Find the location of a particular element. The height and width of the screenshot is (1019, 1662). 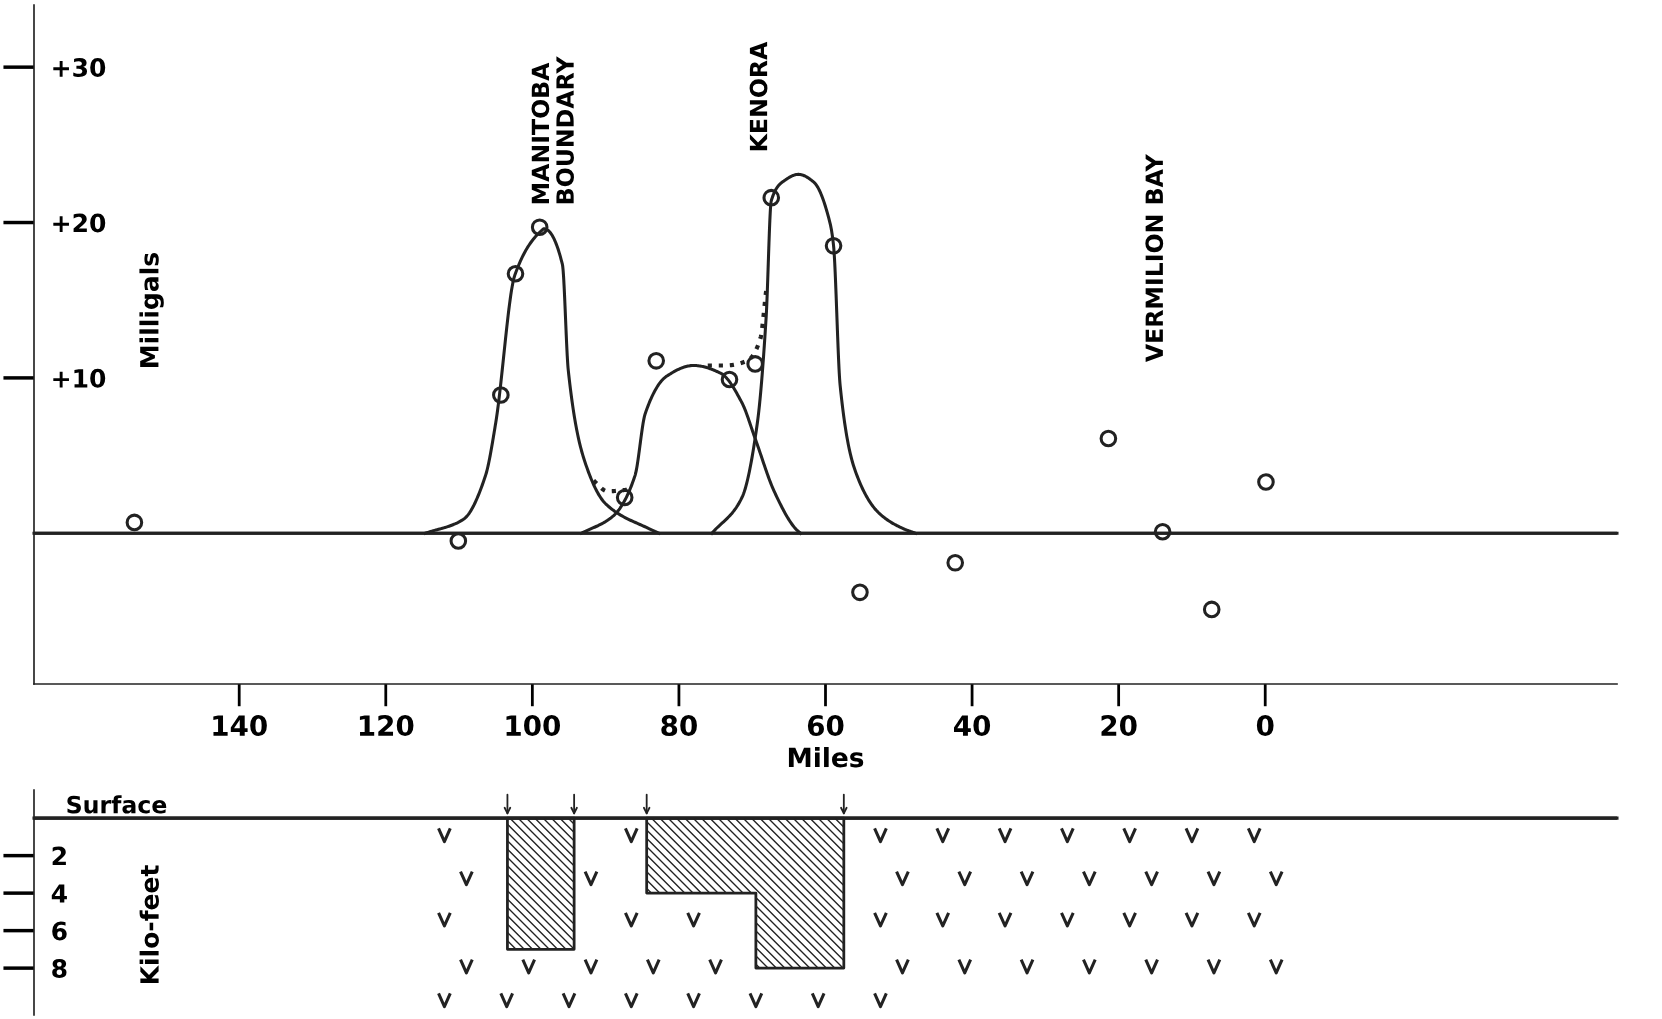

y-axis-title: Milligals is located at coordinates (151, 310).